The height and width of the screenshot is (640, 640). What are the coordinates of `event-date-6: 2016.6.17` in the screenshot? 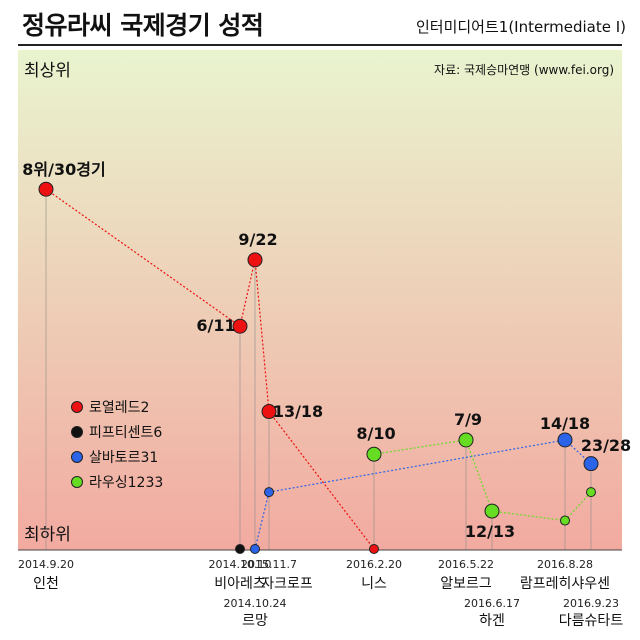 It's located at (492, 603).